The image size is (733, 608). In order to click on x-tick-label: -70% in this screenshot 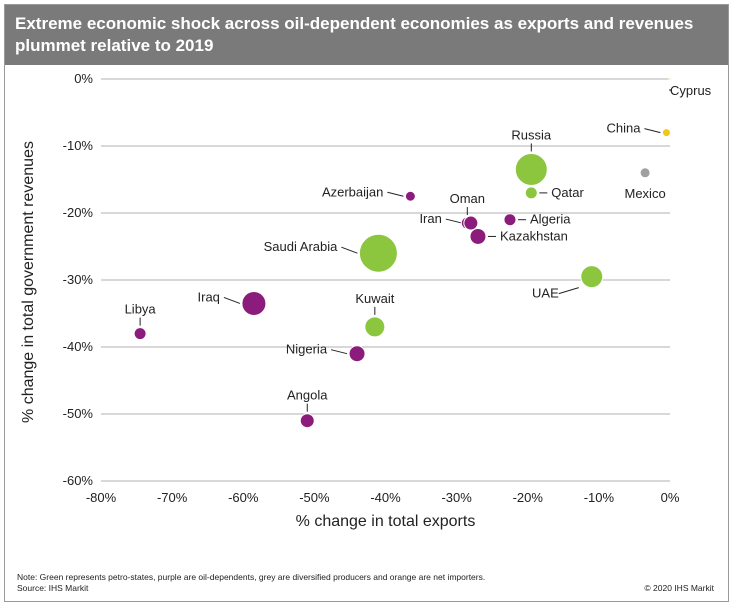, I will do `click(172, 497)`.